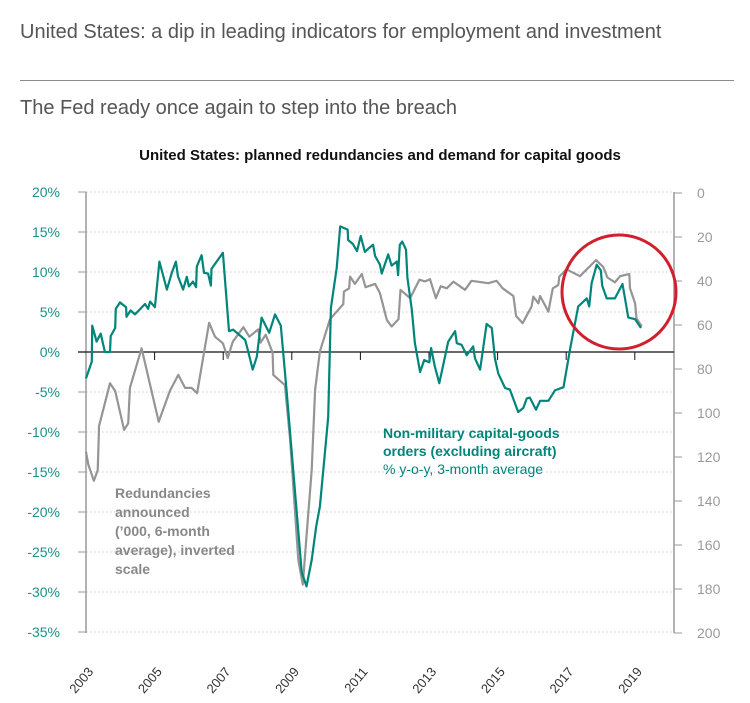 This screenshot has width=750, height=703. I want to click on left-tick-label: 5%, so click(50, 312).